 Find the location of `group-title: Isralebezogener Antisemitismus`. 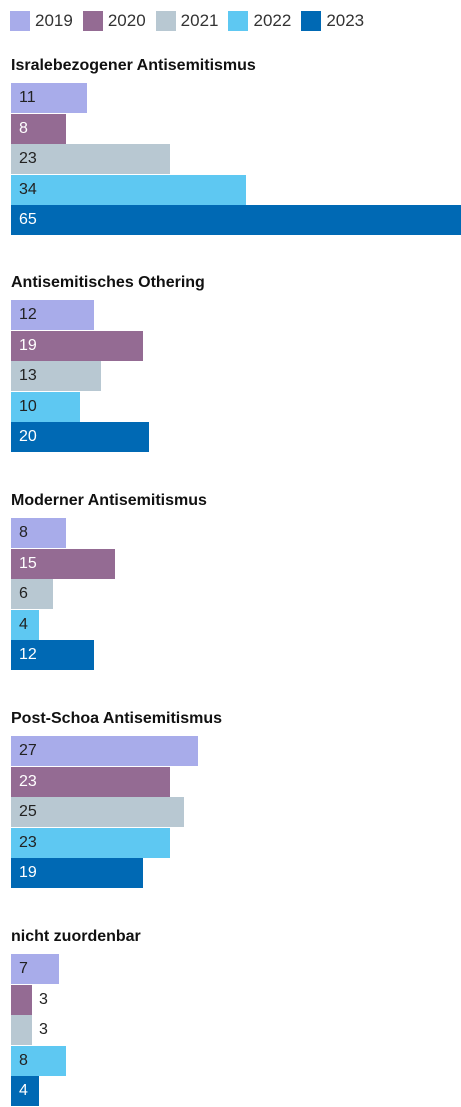

group-title: Isralebezogener Antisemitismus is located at coordinates (133, 65).